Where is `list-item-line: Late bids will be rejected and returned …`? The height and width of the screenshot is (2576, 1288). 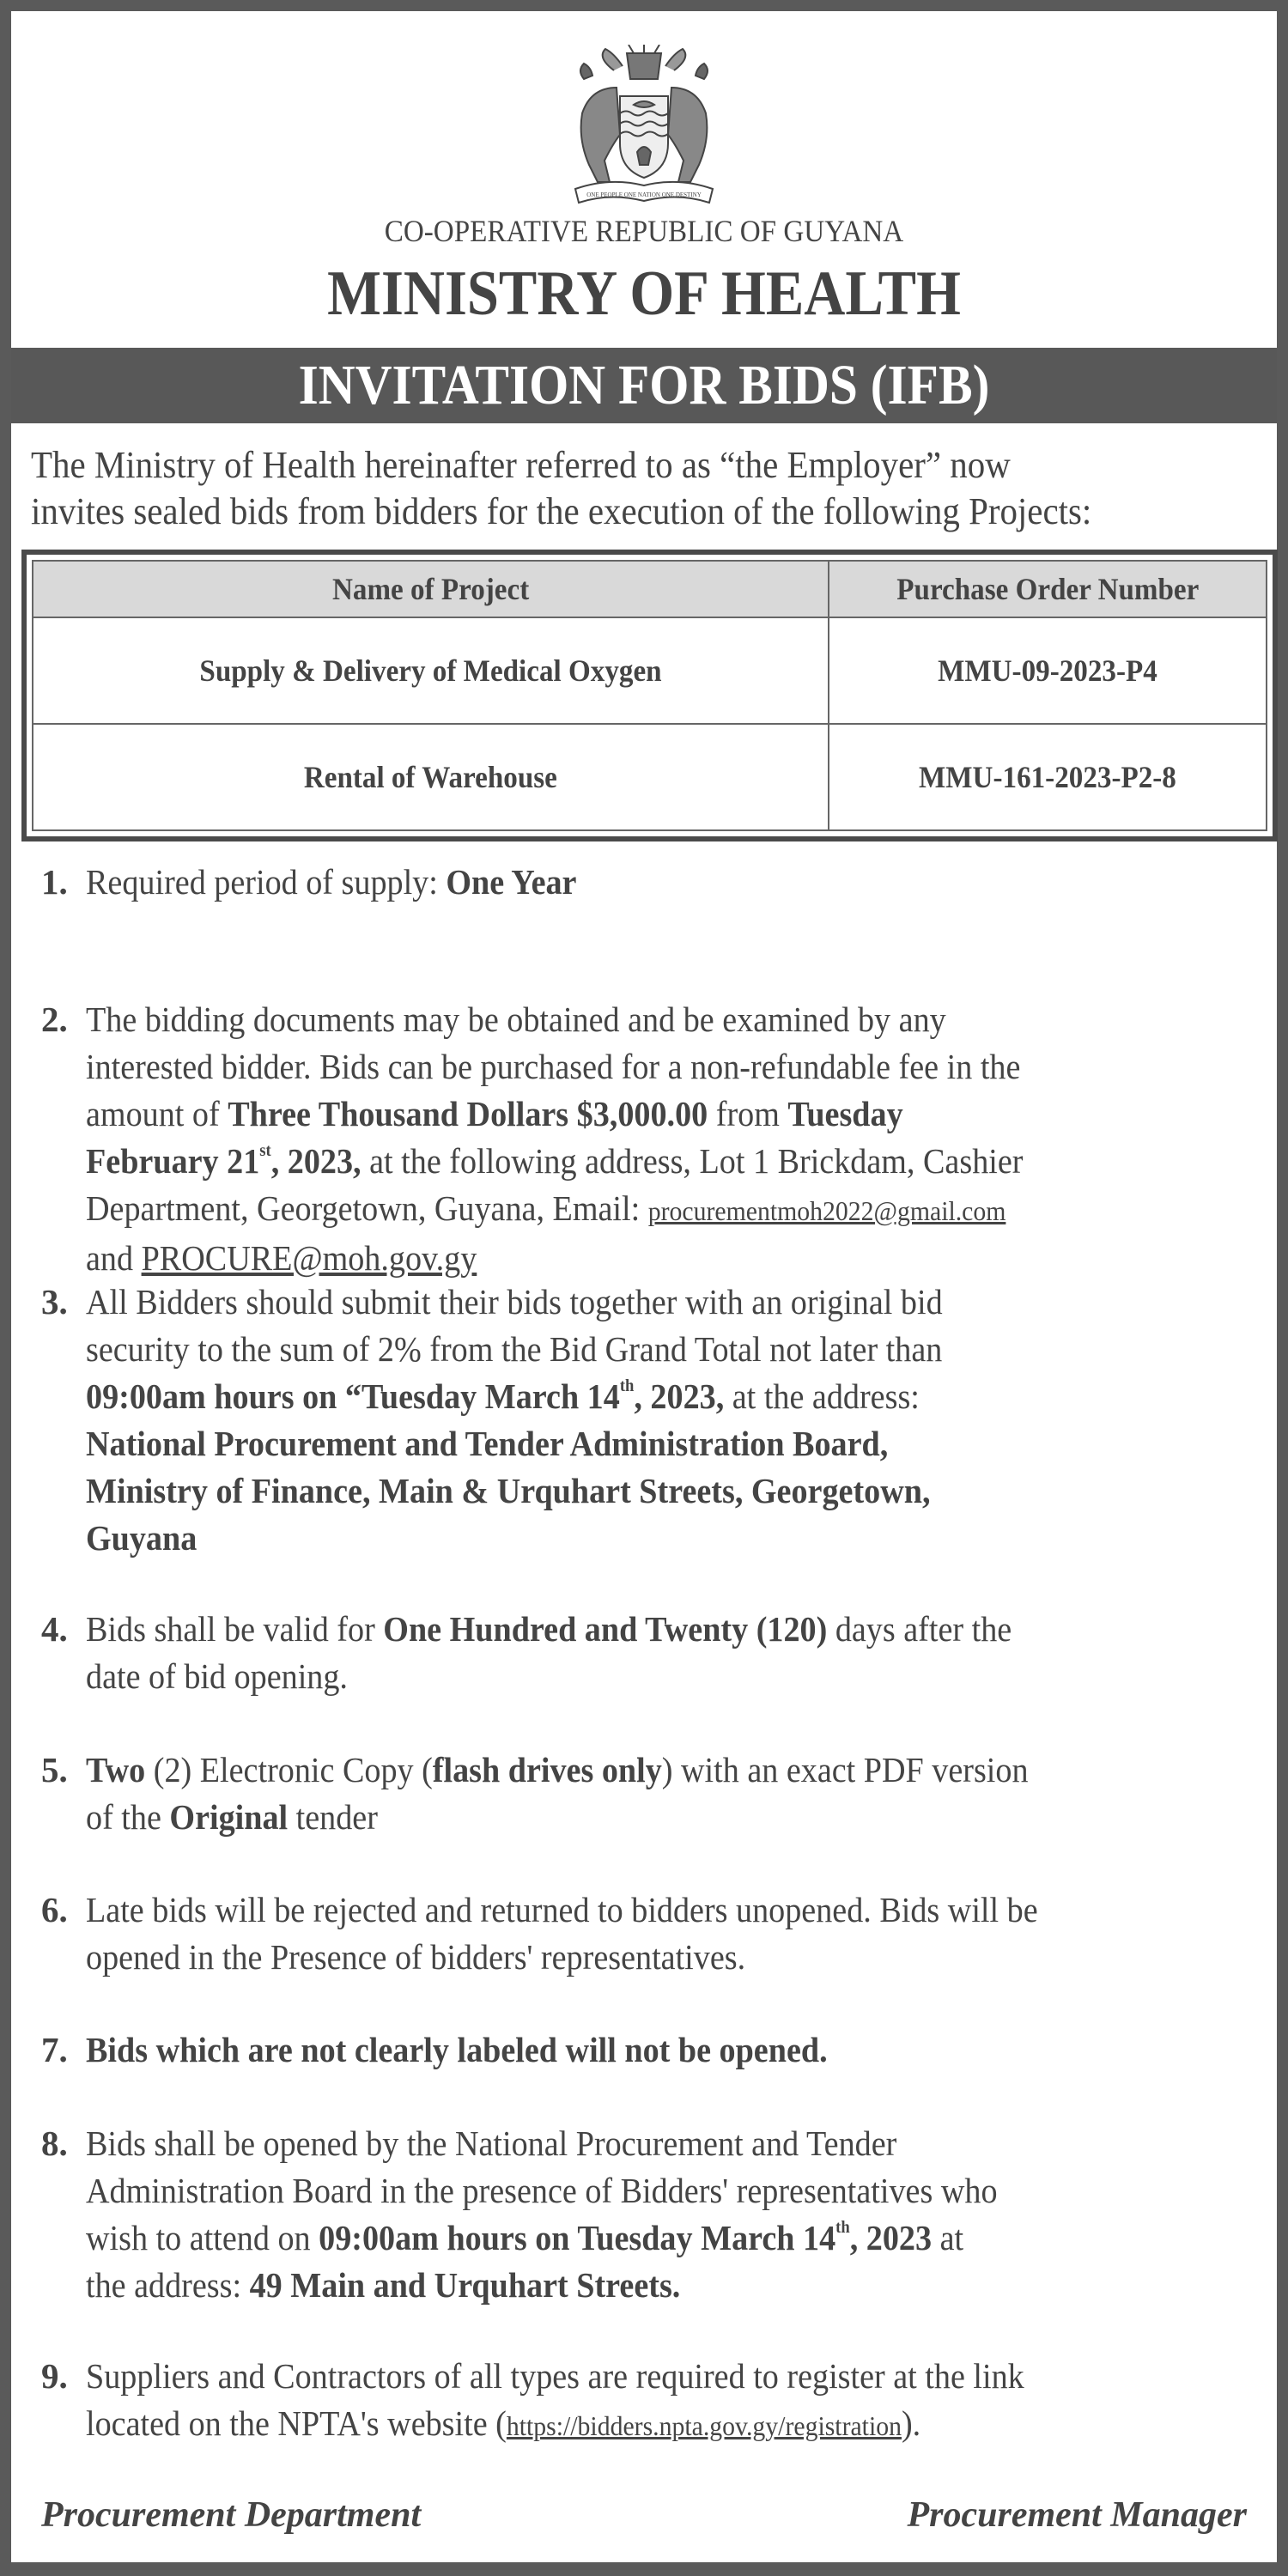 list-item-line: Late bids will be rejected and returned … is located at coordinates (562, 1910).